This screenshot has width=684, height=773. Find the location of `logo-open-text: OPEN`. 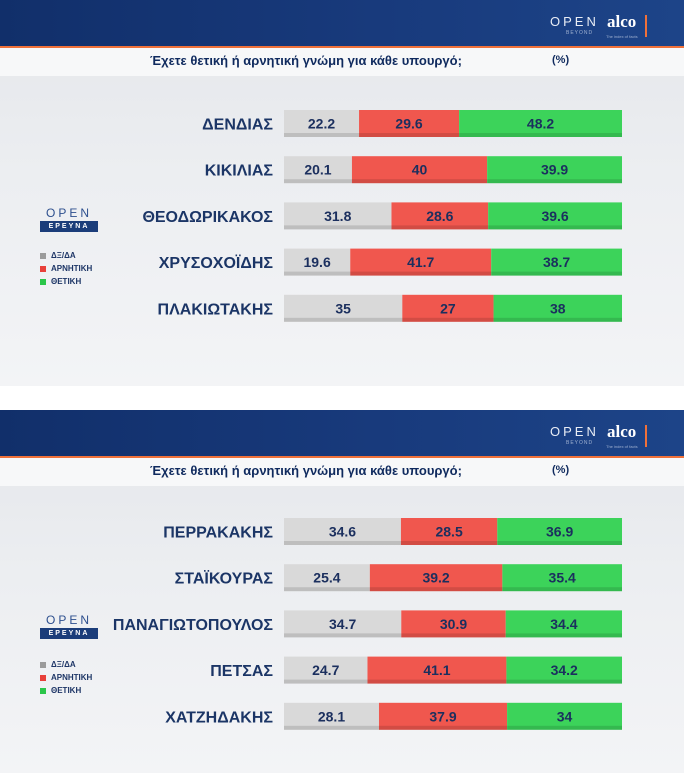

logo-open-text: OPEN is located at coordinates (68, 213).